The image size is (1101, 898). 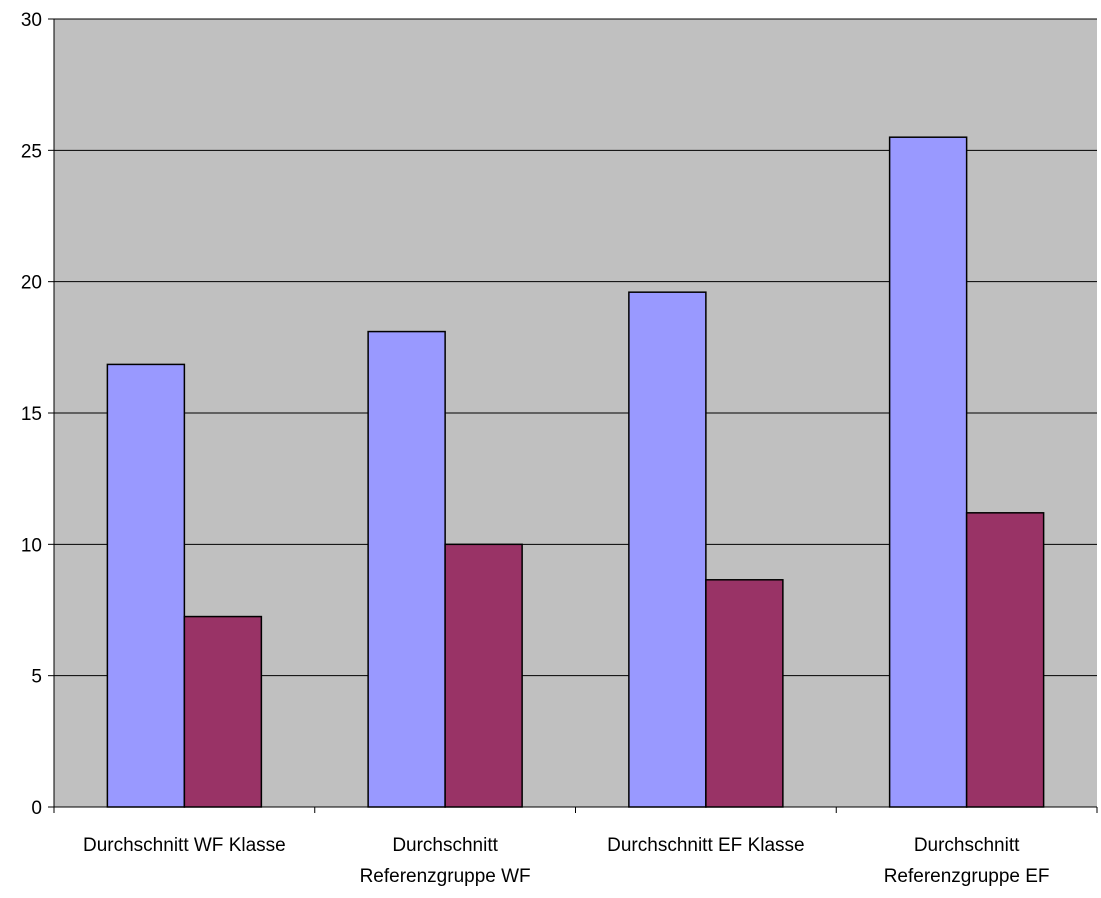 I want to click on y-tick-labels: 0 5 10 15 20 25 30, so click(x=31, y=414).